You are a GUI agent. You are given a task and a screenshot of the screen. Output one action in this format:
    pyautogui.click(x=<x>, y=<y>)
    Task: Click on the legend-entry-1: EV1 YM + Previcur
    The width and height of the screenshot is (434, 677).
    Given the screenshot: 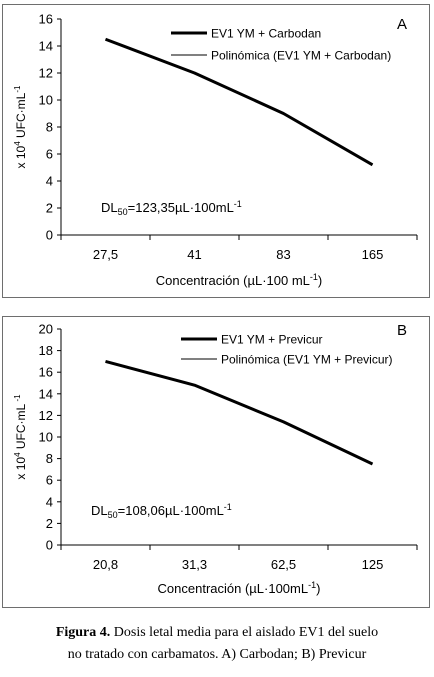 What is the action you would take?
    pyautogui.click(x=271, y=340)
    